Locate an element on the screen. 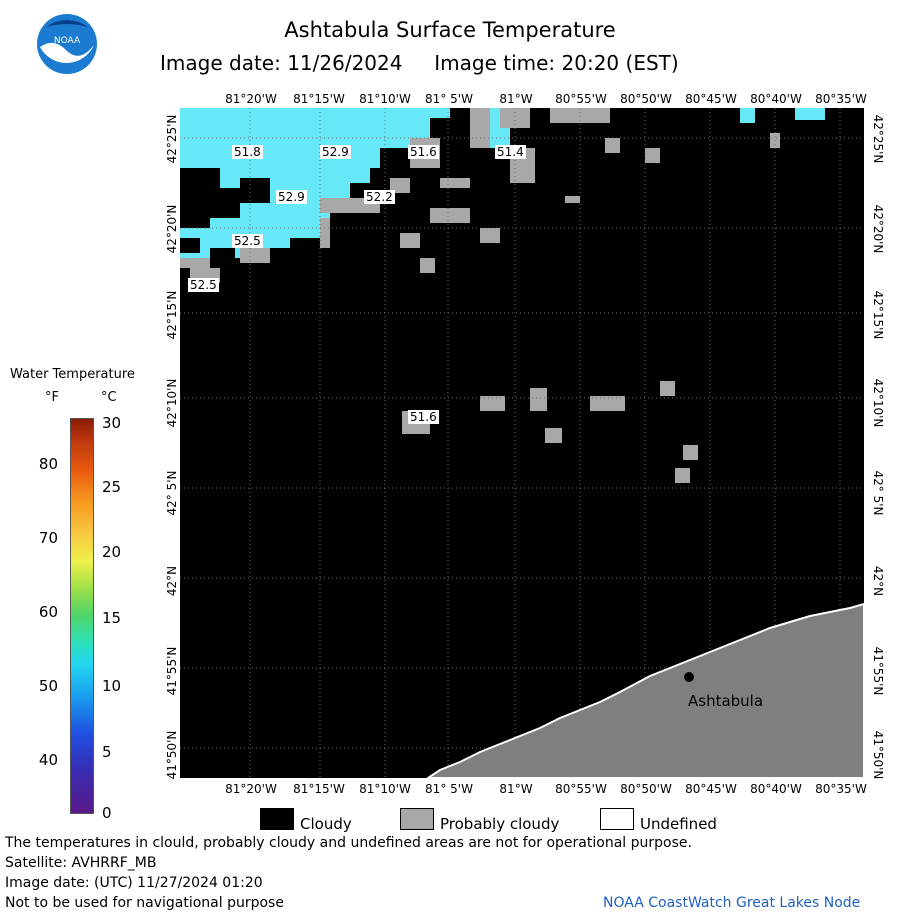  lat-label-right: 42°25'N is located at coordinates (878, 139).